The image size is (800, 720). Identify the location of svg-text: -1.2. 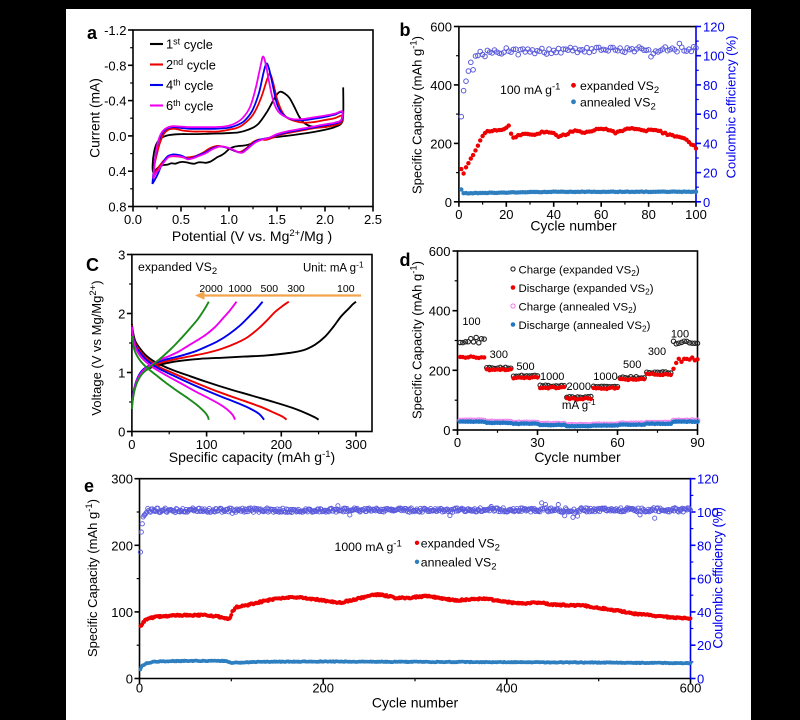
(115, 30).